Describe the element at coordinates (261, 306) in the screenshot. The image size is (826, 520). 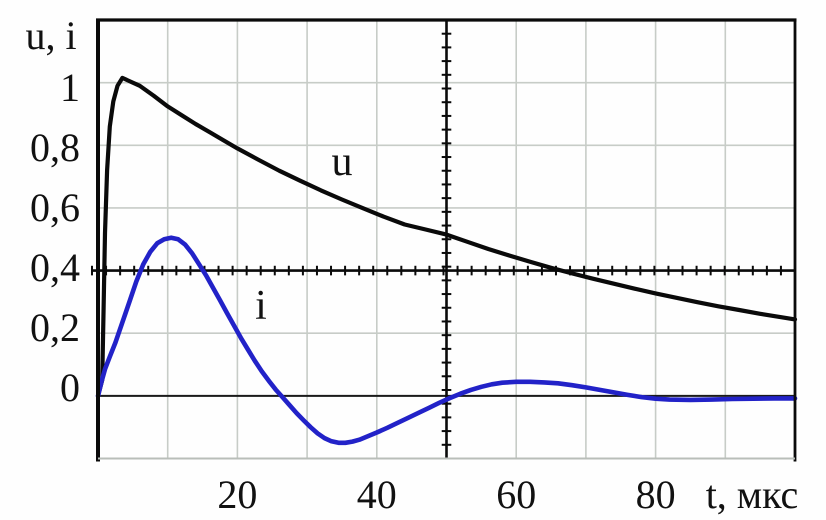
I see `curve-label-i: i` at that location.